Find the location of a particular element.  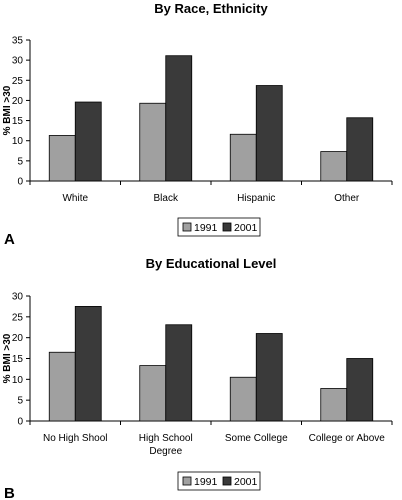

x-category-label: College or Above is located at coordinates (347, 438).